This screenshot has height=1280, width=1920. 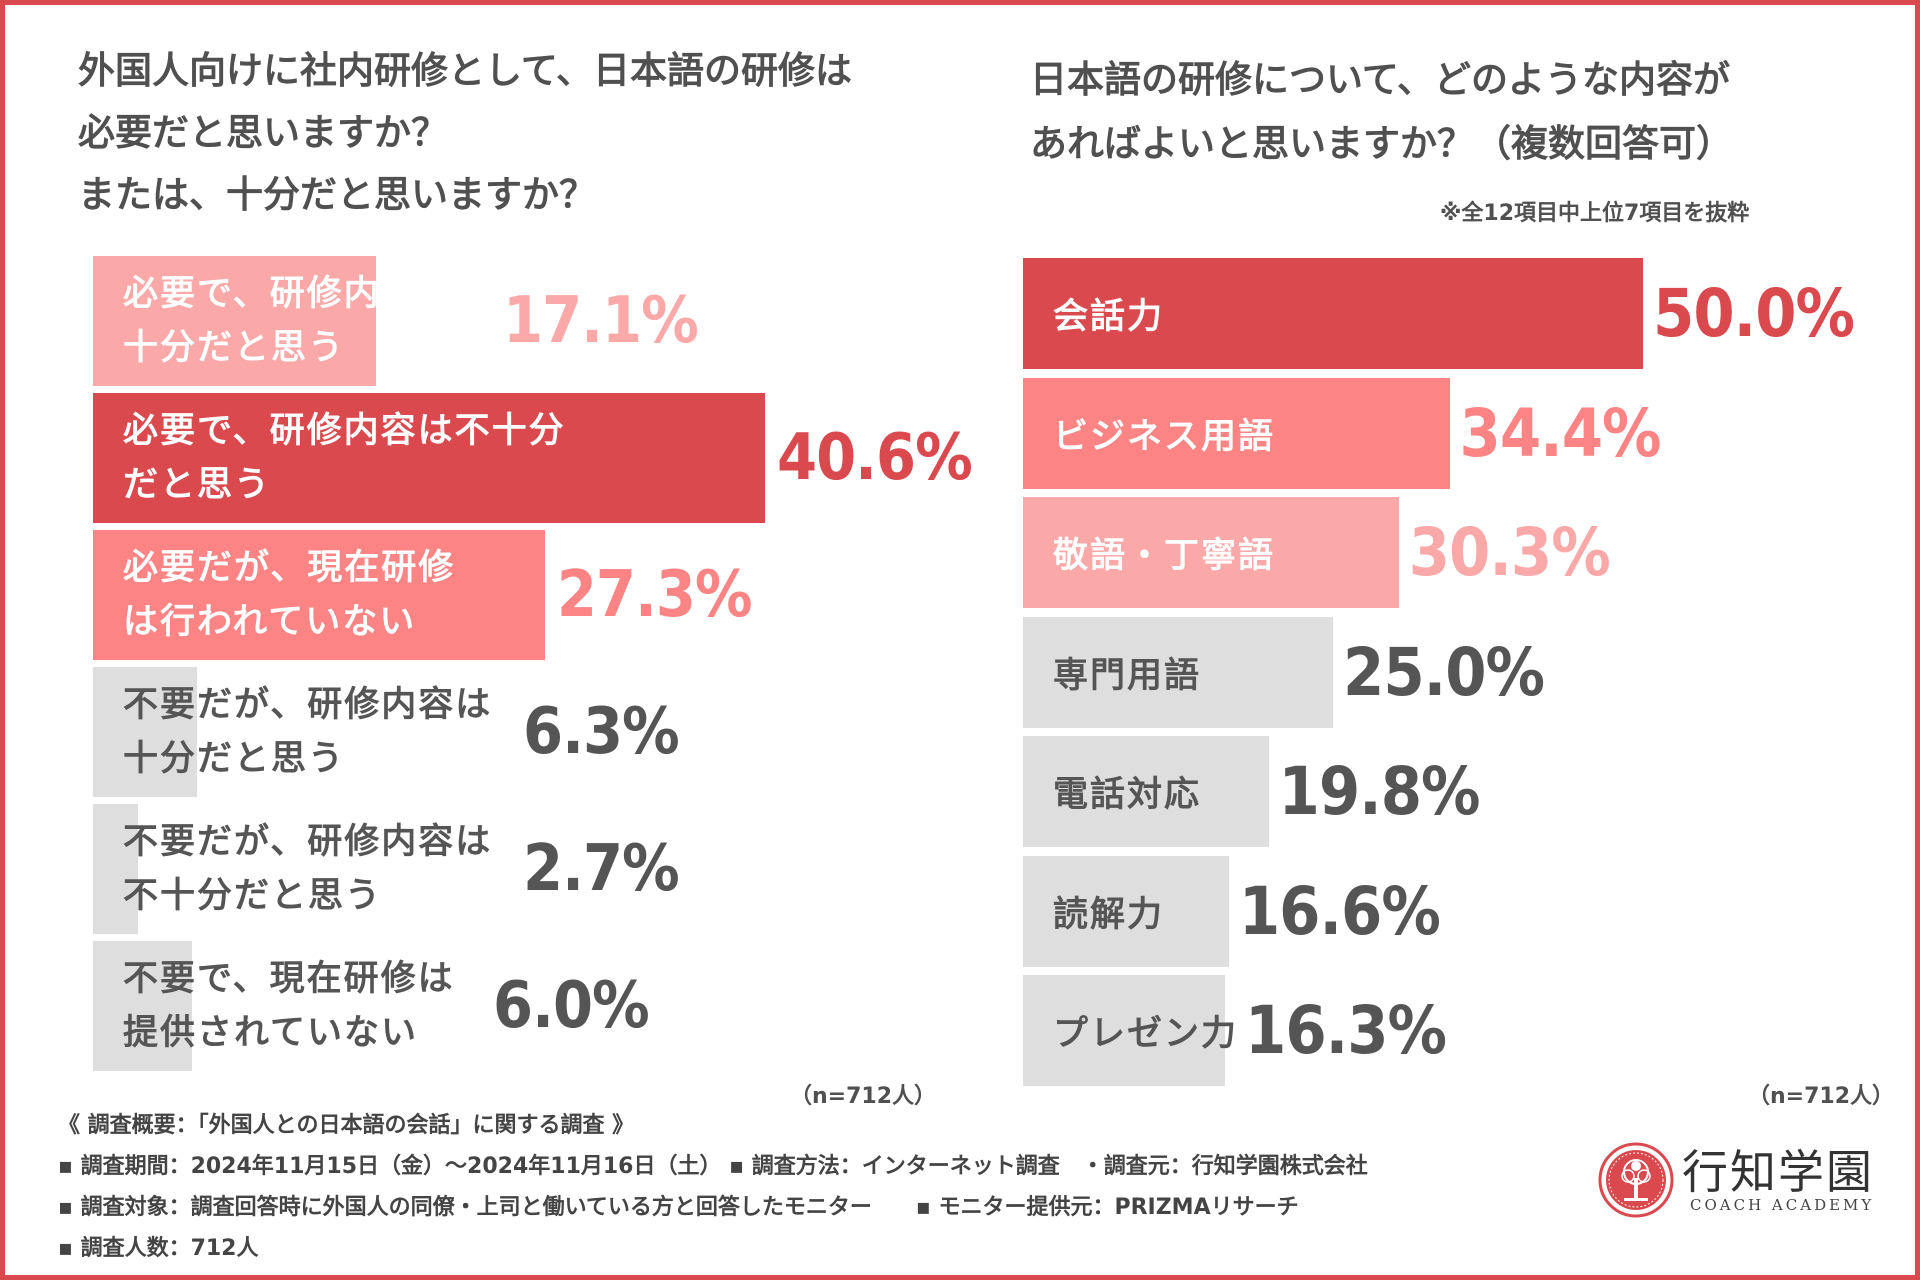 What do you see at coordinates (1127, 675) in the screenshot?
I see `bar-category-label-text: 専門用語` at bounding box center [1127, 675].